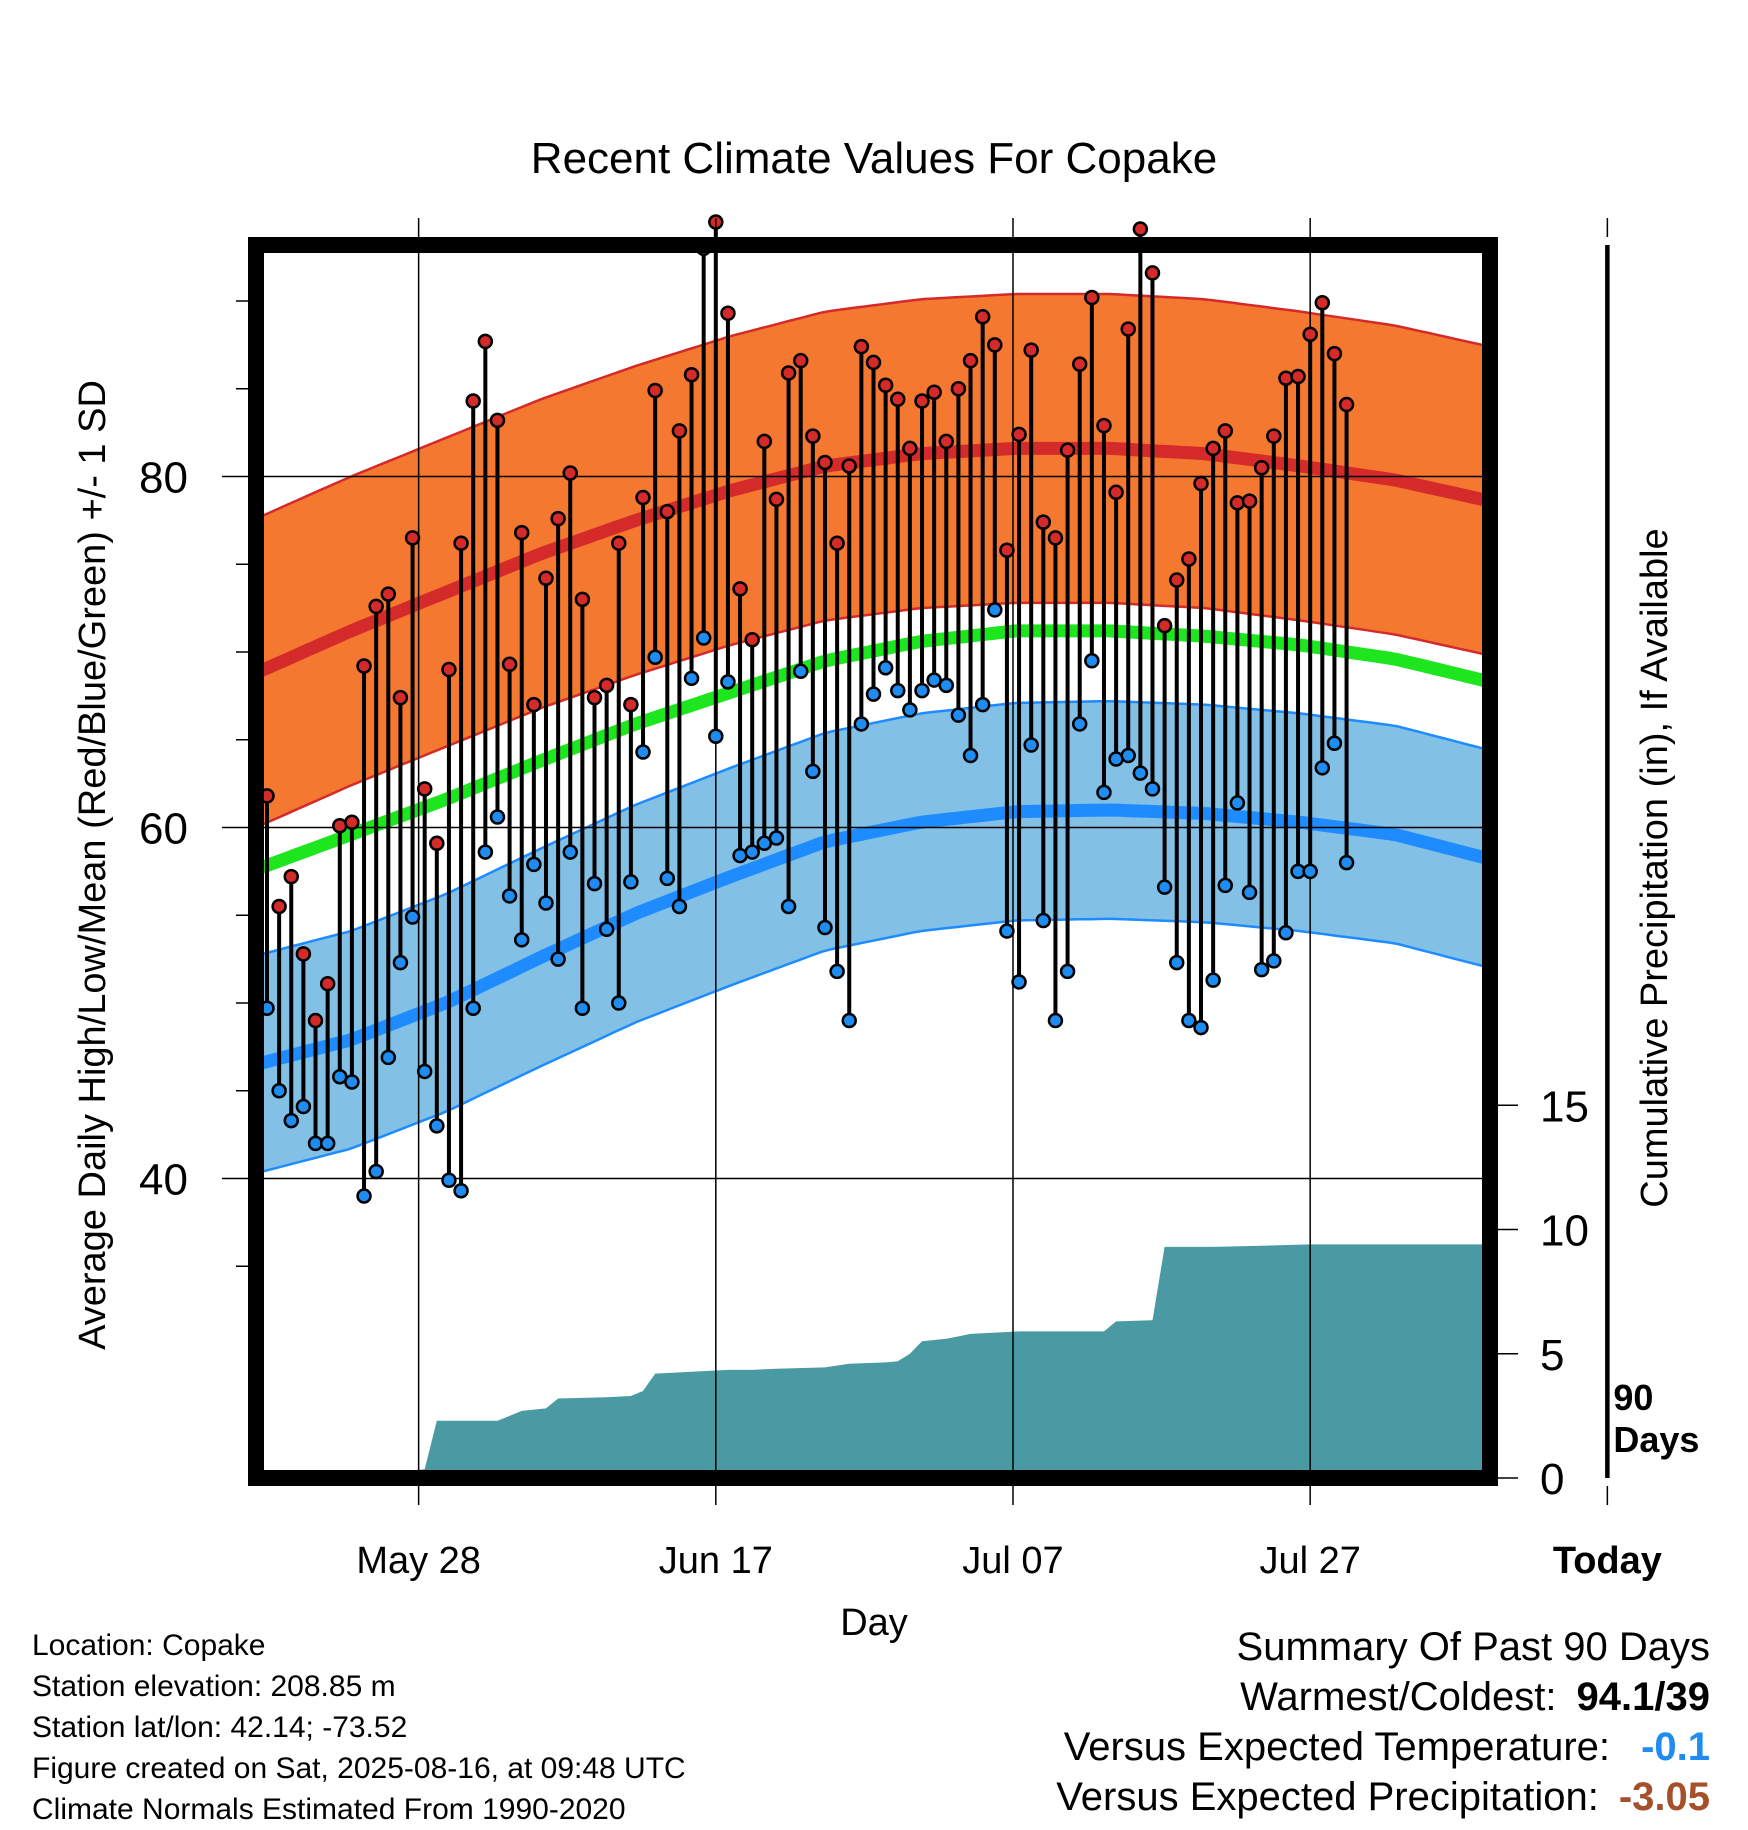  What do you see at coordinates (1643, 1697) in the screenshot?
I see `warmest-value: 94.1/39` at bounding box center [1643, 1697].